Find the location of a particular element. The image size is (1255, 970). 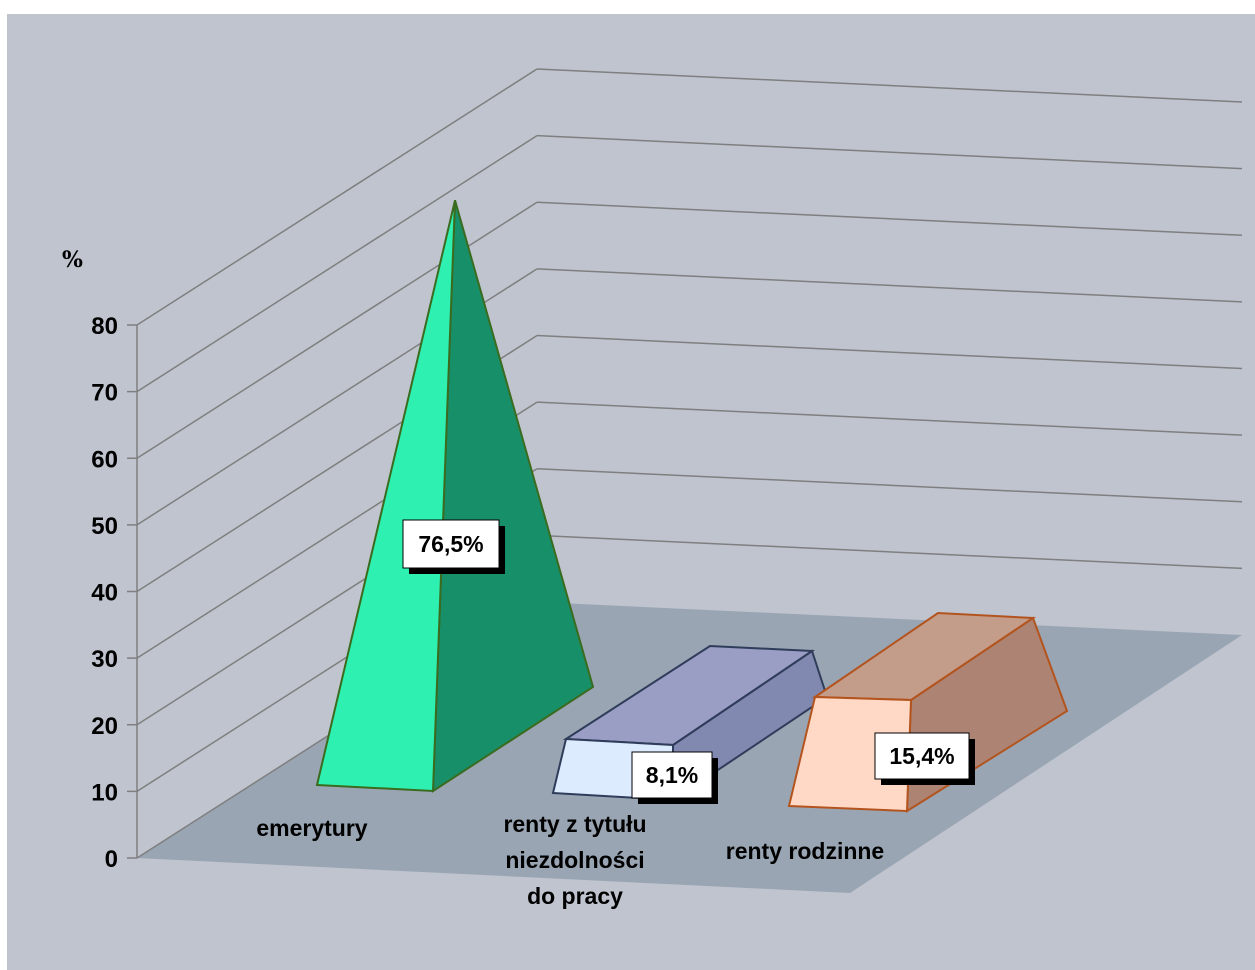

data-label-text: 15,4% is located at coordinates (921, 756).